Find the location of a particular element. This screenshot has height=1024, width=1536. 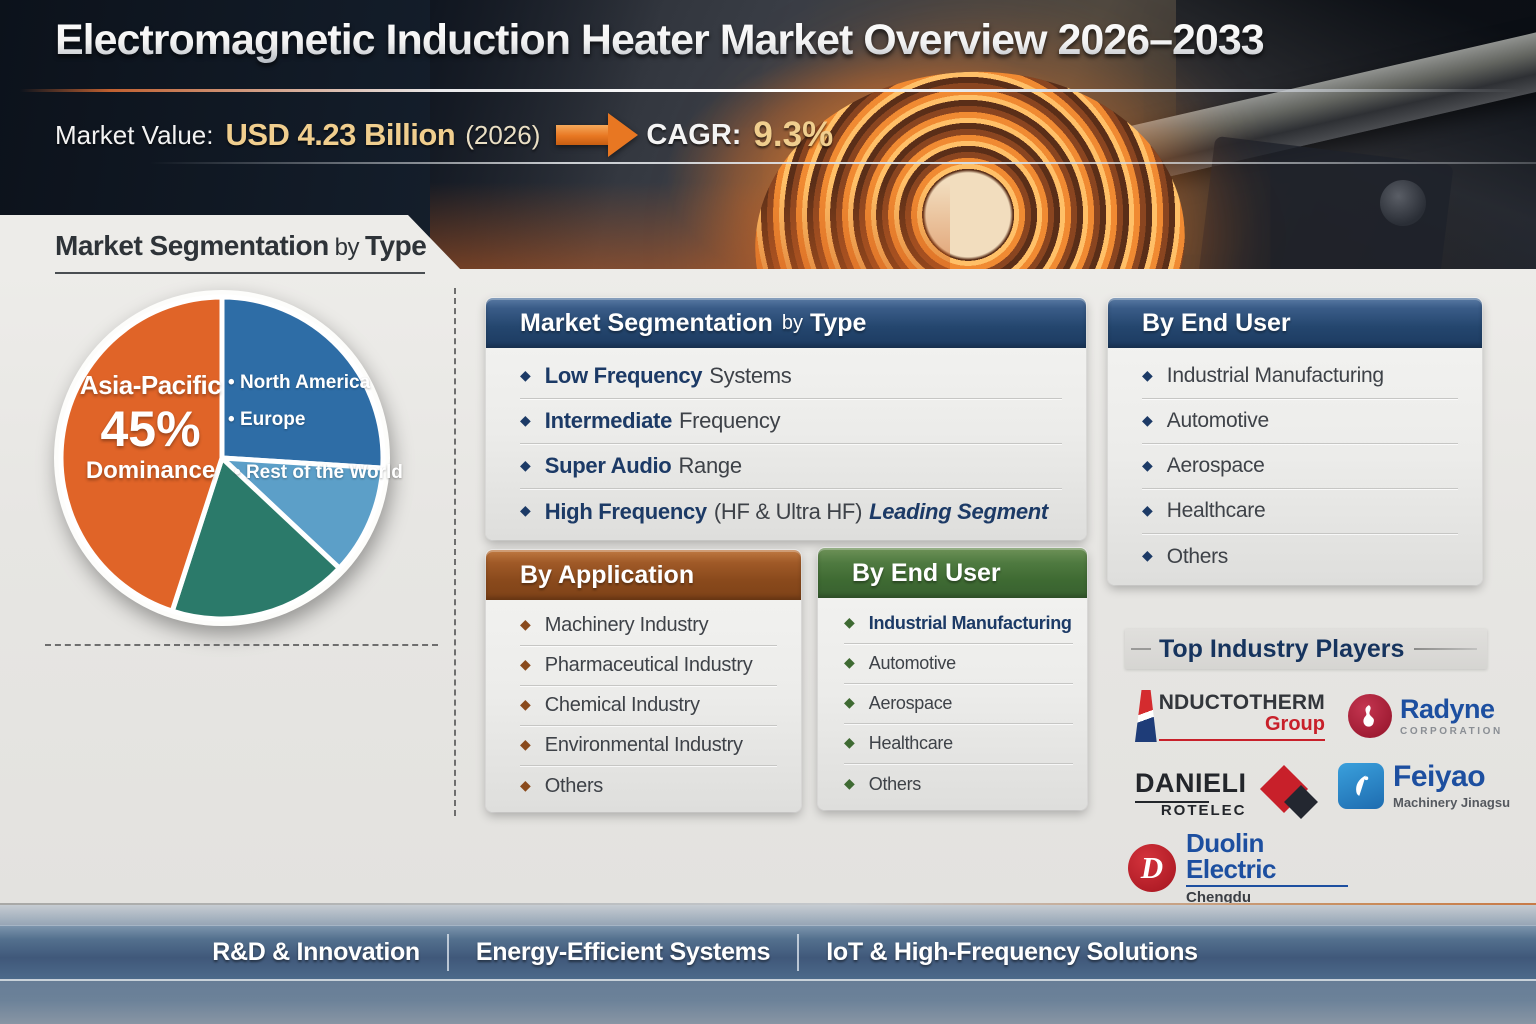

danieli-name: DANIELI is located at coordinates (1191, 782).